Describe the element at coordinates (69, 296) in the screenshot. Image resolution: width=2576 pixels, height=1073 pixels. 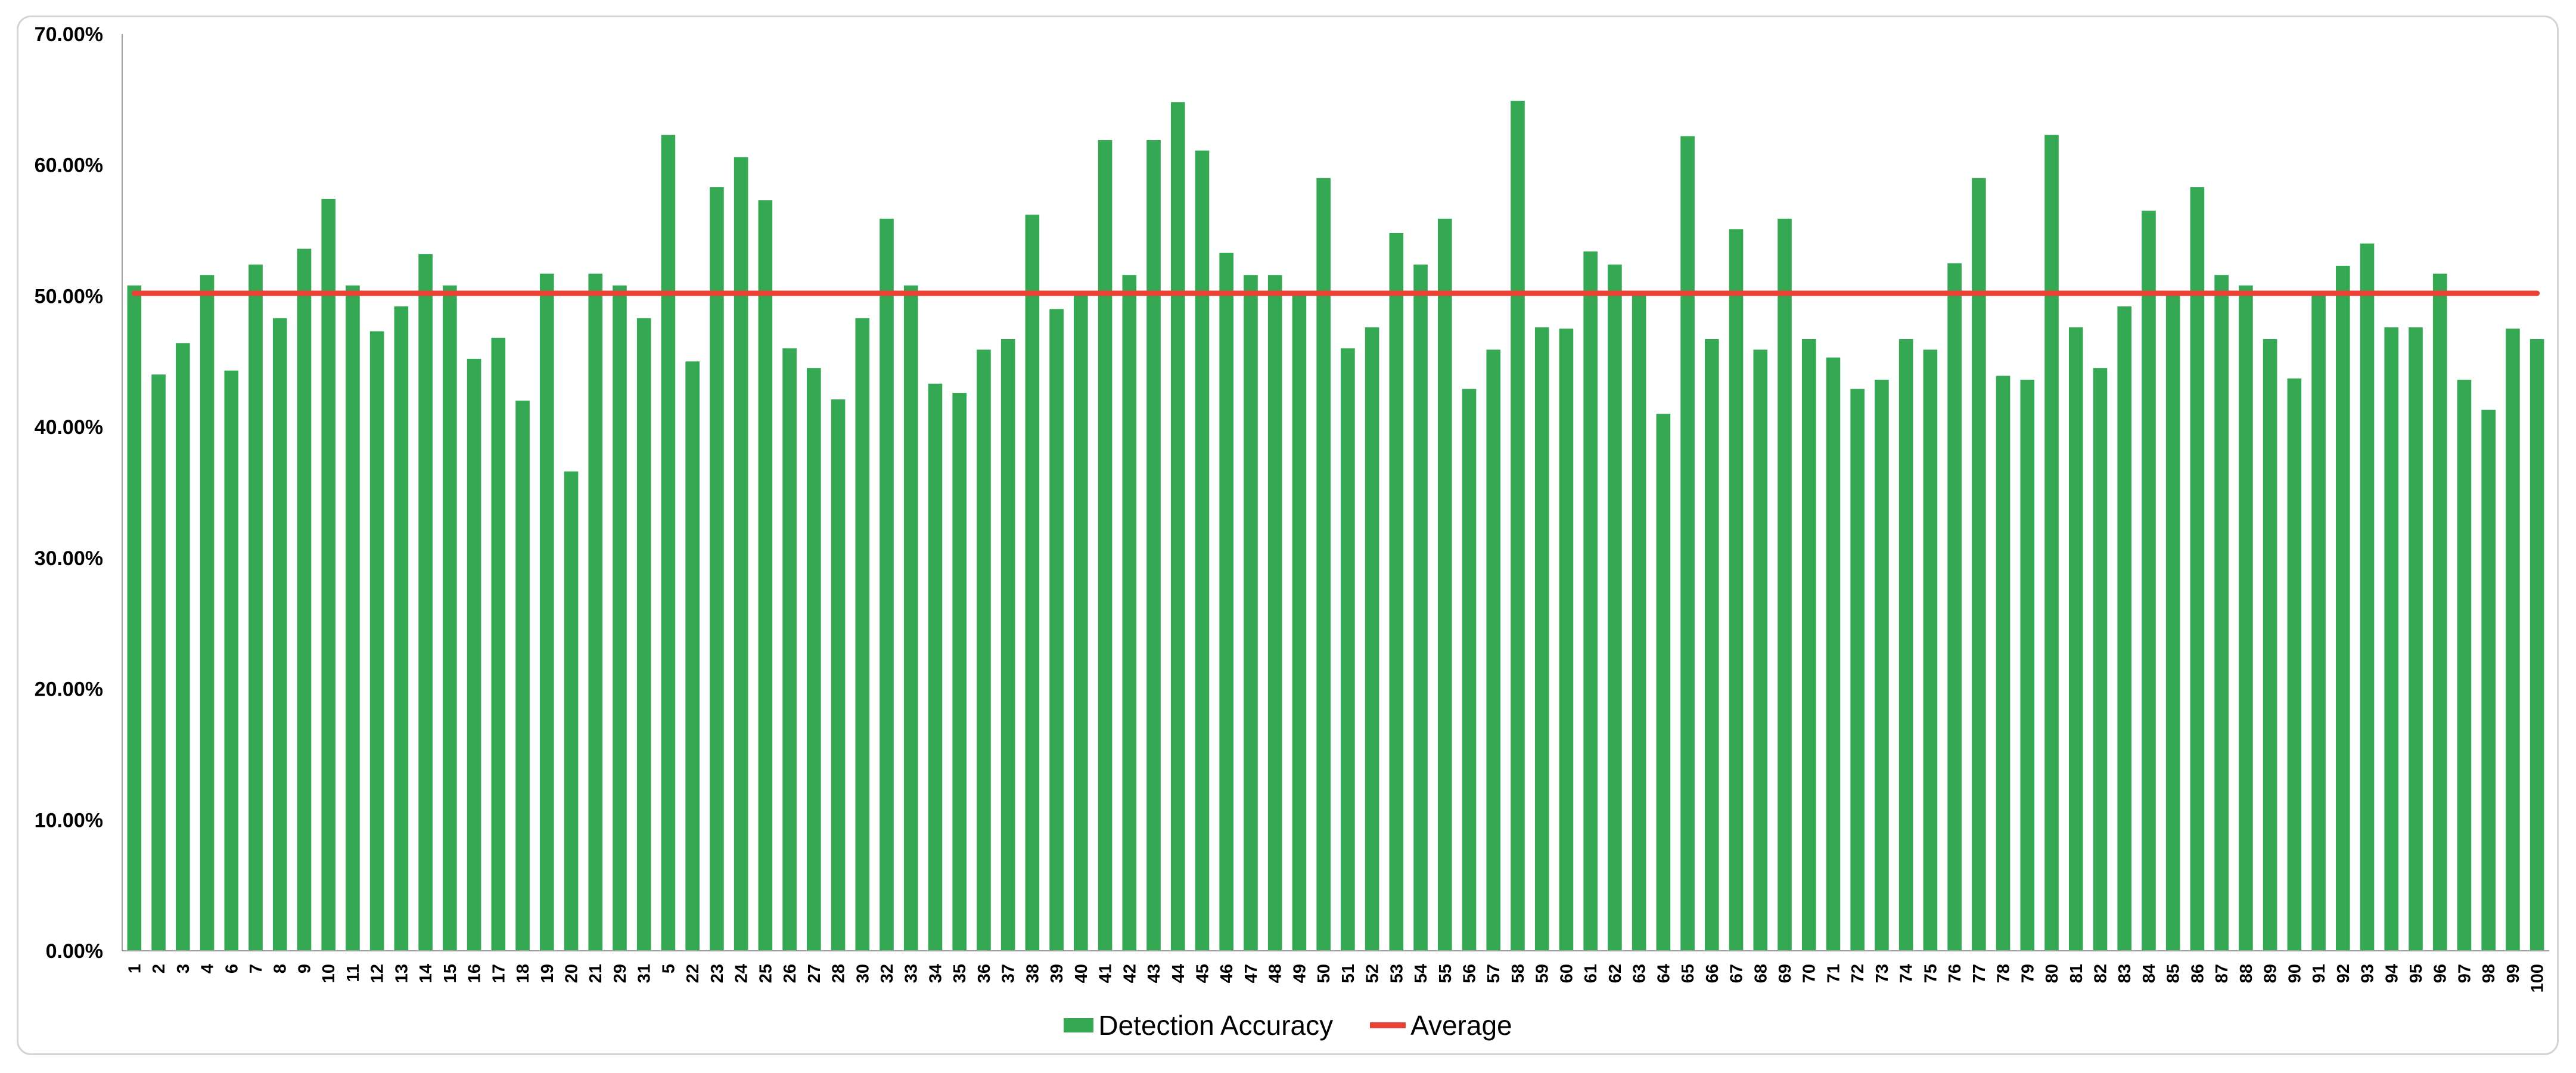
I see `y-tick-label: 50.00%` at that location.